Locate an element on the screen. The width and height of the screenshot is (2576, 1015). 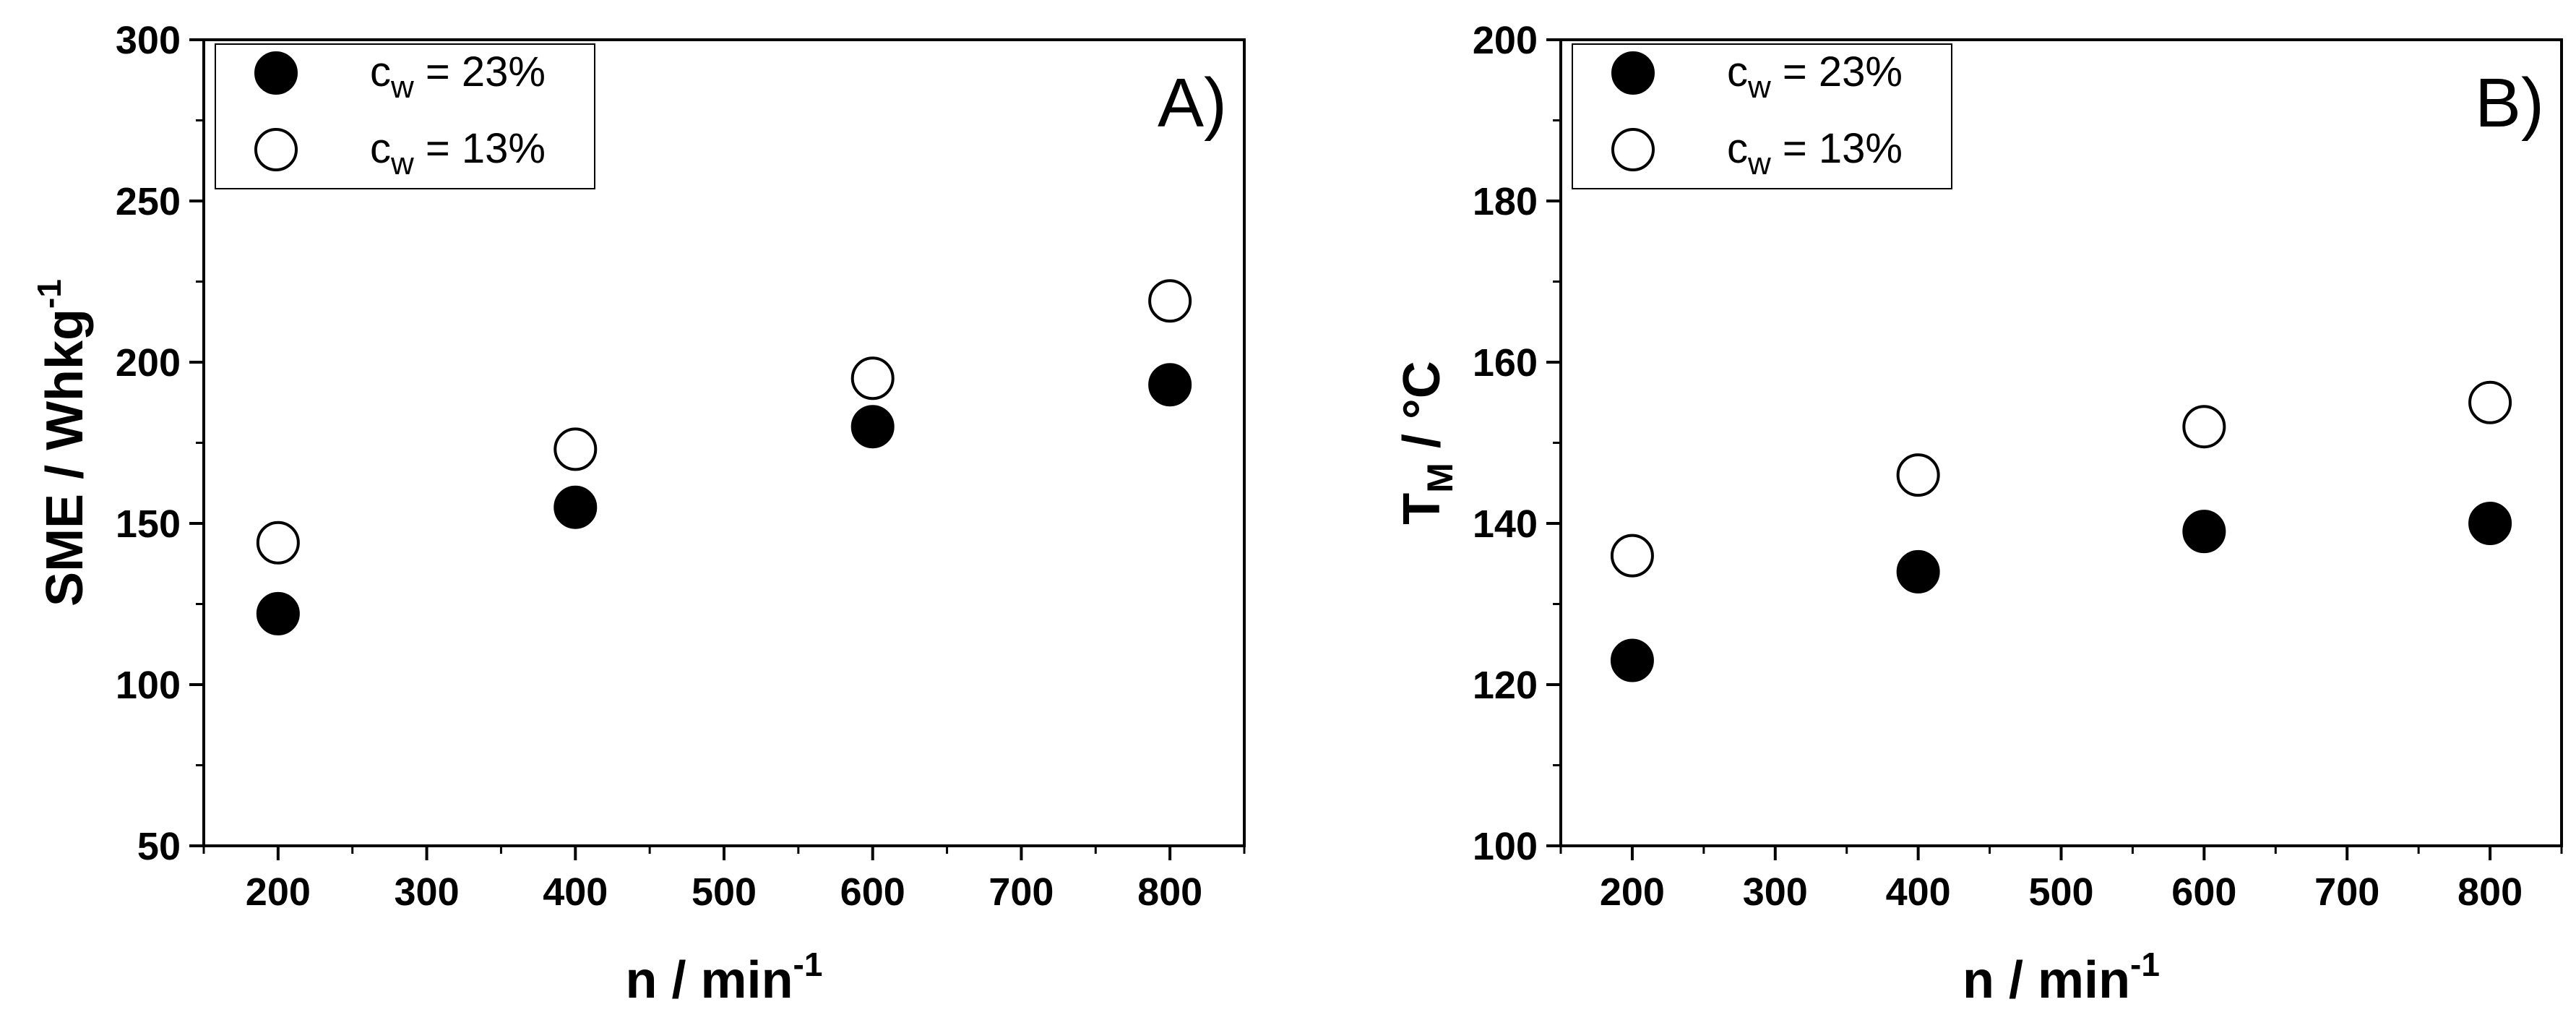
y-tick-label: 140 is located at coordinates (1505, 524).